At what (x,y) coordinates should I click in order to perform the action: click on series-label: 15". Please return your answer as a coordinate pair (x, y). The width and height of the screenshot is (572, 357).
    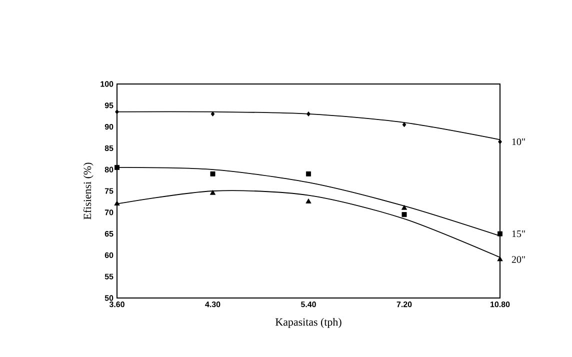
    Looking at the image, I should click on (518, 234).